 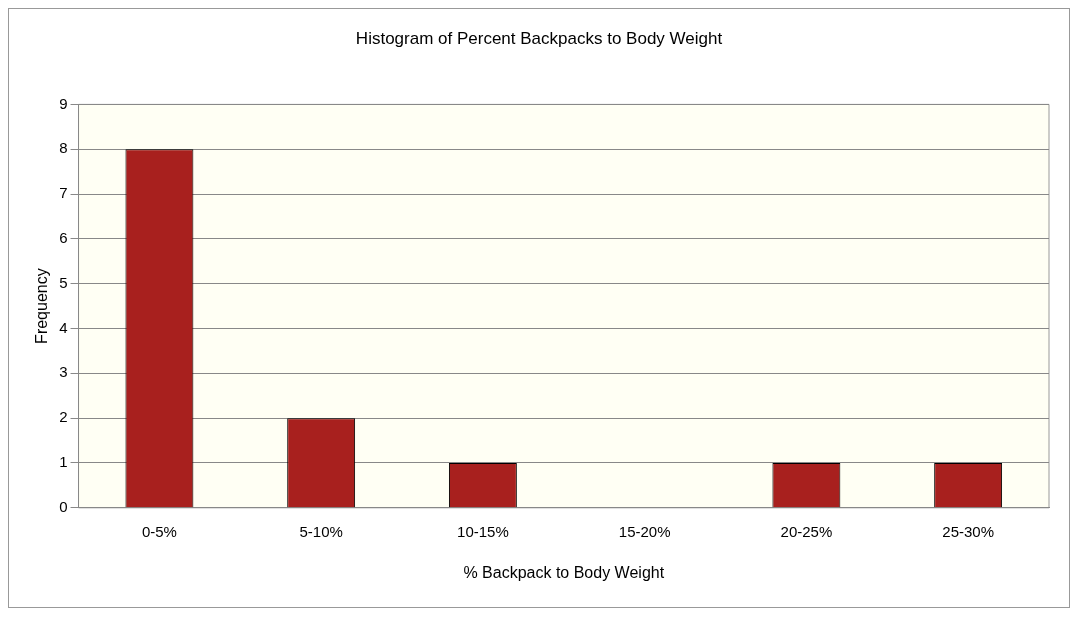 What do you see at coordinates (42, 306) in the screenshot?
I see `y-axis-title: Frequency` at bounding box center [42, 306].